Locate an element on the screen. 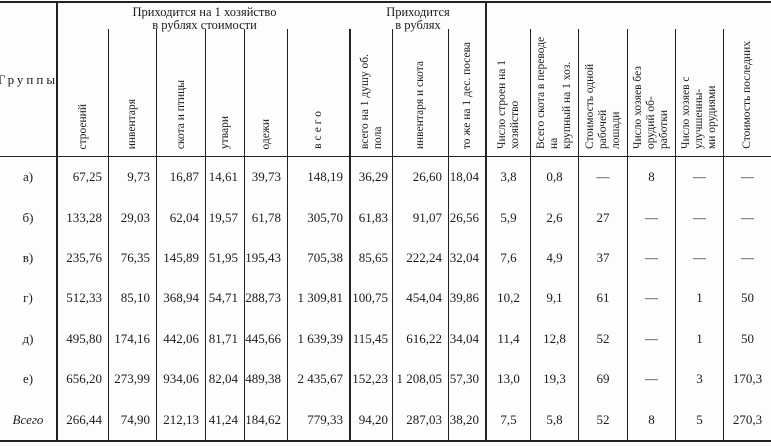 Image resolution: width=771 pixels, height=446 pixels. table-cell: 26,60 is located at coordinates (420, 177).